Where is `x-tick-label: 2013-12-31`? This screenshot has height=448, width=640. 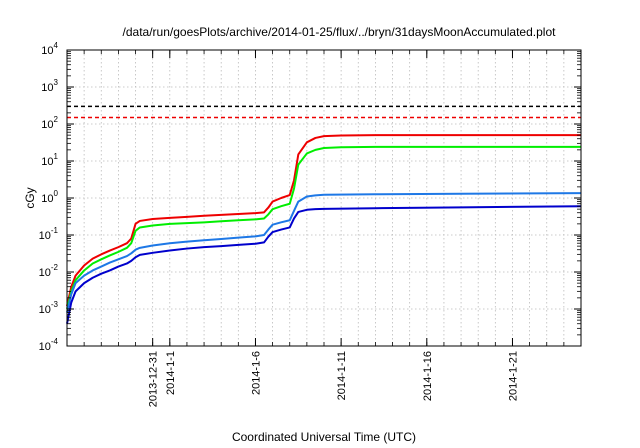 x-tick-label: 2013-12-31 is located at coordinates (154, 379).